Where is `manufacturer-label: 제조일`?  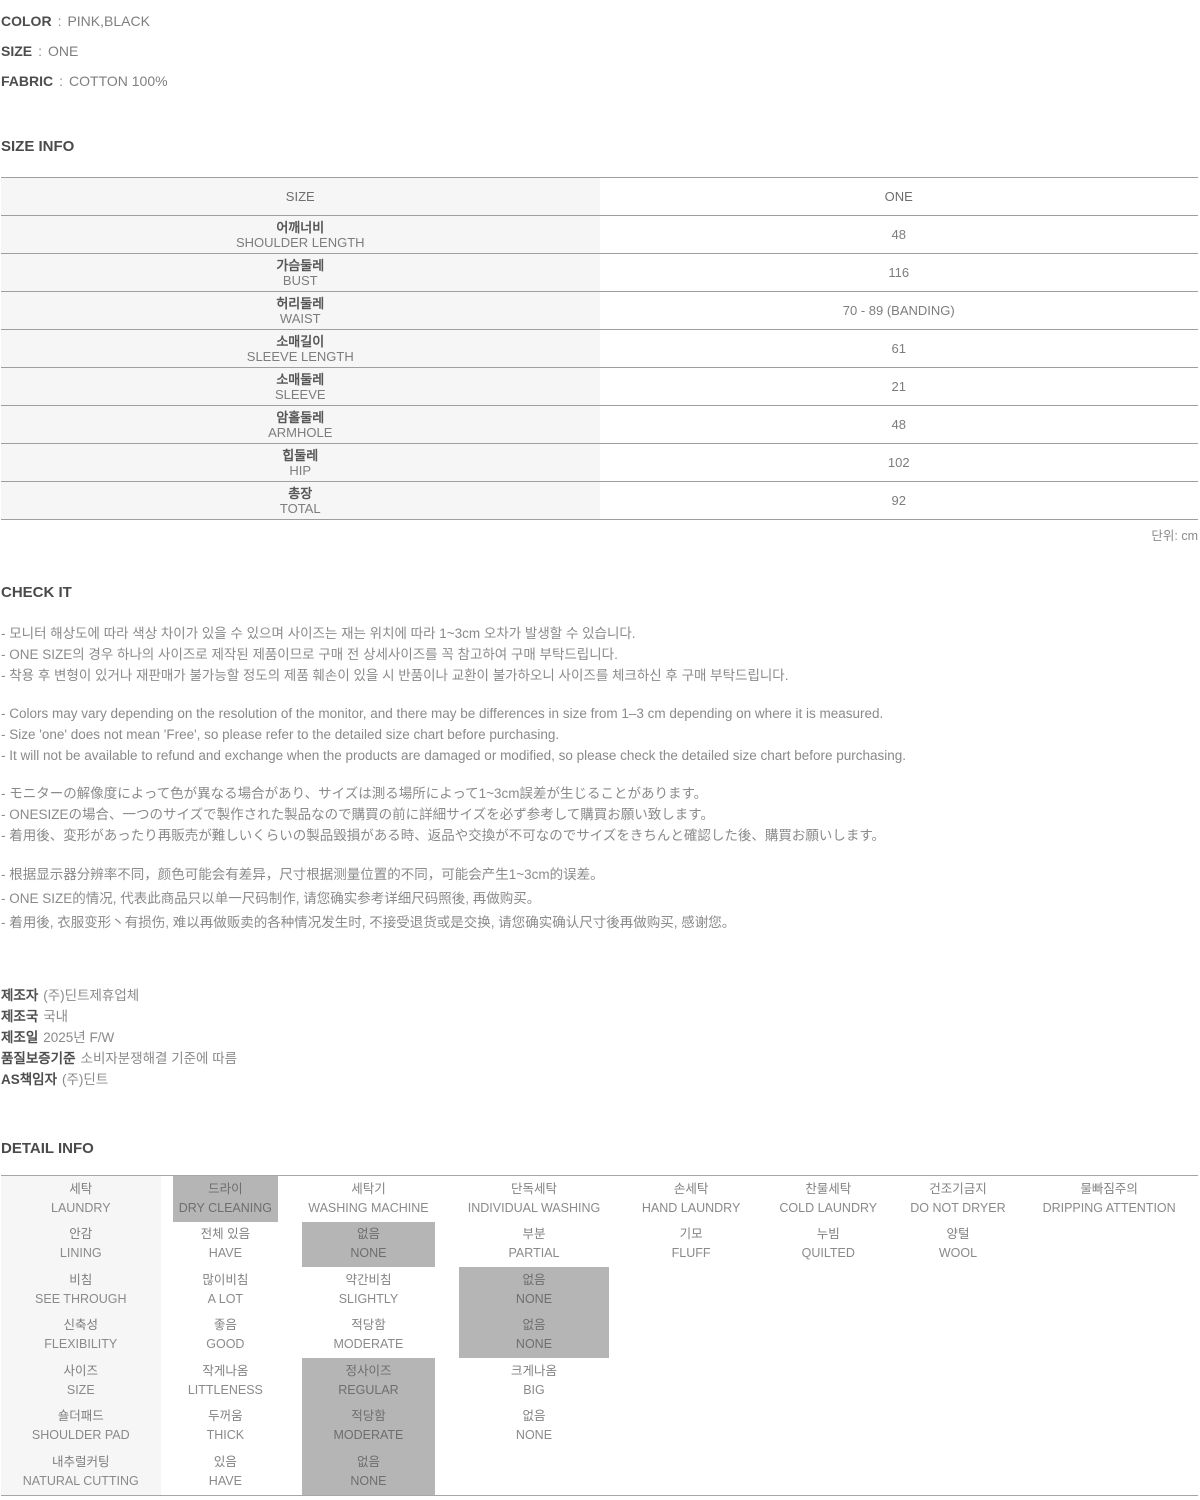
manufacturer-label: 제조일 is located at coordinates (20, 1037).